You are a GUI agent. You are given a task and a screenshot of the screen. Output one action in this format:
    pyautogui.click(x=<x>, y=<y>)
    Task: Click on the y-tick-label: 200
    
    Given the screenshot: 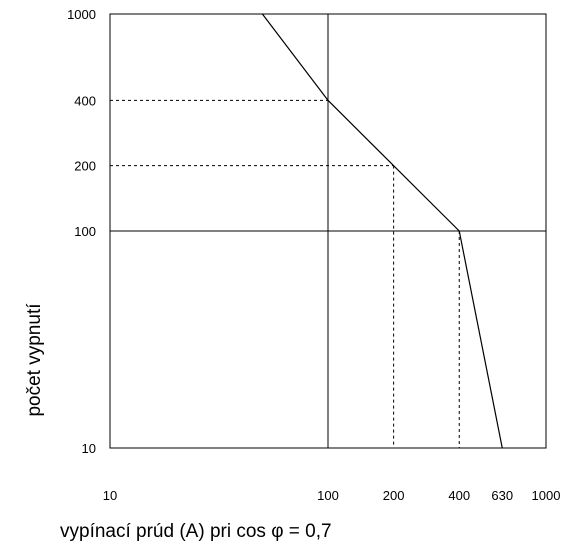 What is the action you would take?
    pyautogui.click(x=85, y=166)
    